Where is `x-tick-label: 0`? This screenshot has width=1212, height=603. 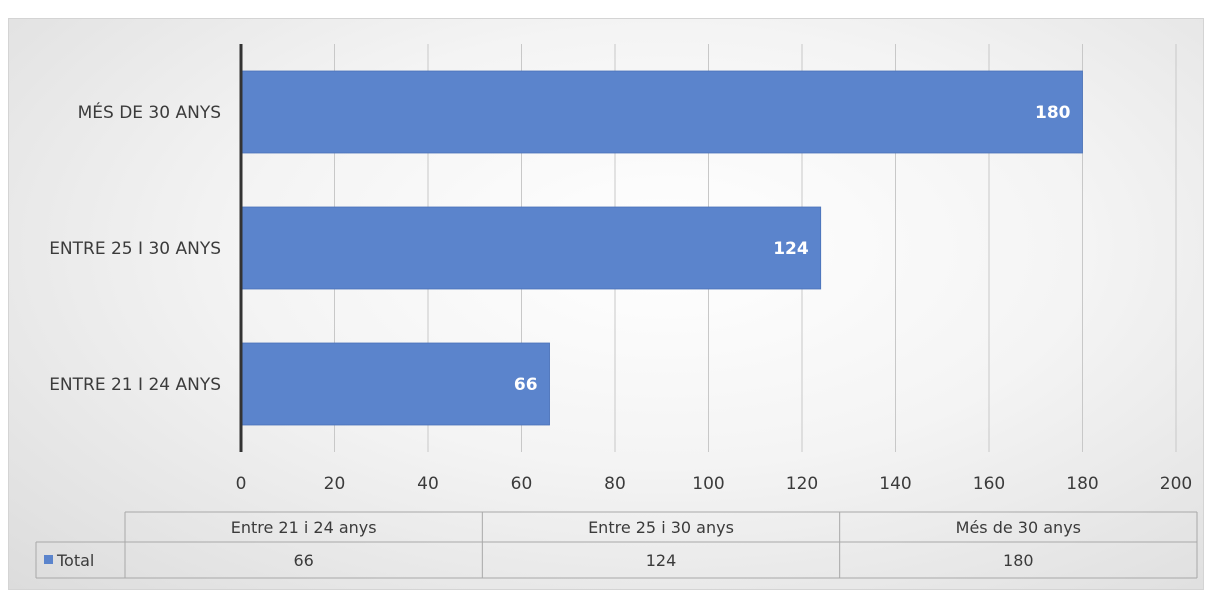
x-tick-label: 0 is located at coordinates (241, 484).